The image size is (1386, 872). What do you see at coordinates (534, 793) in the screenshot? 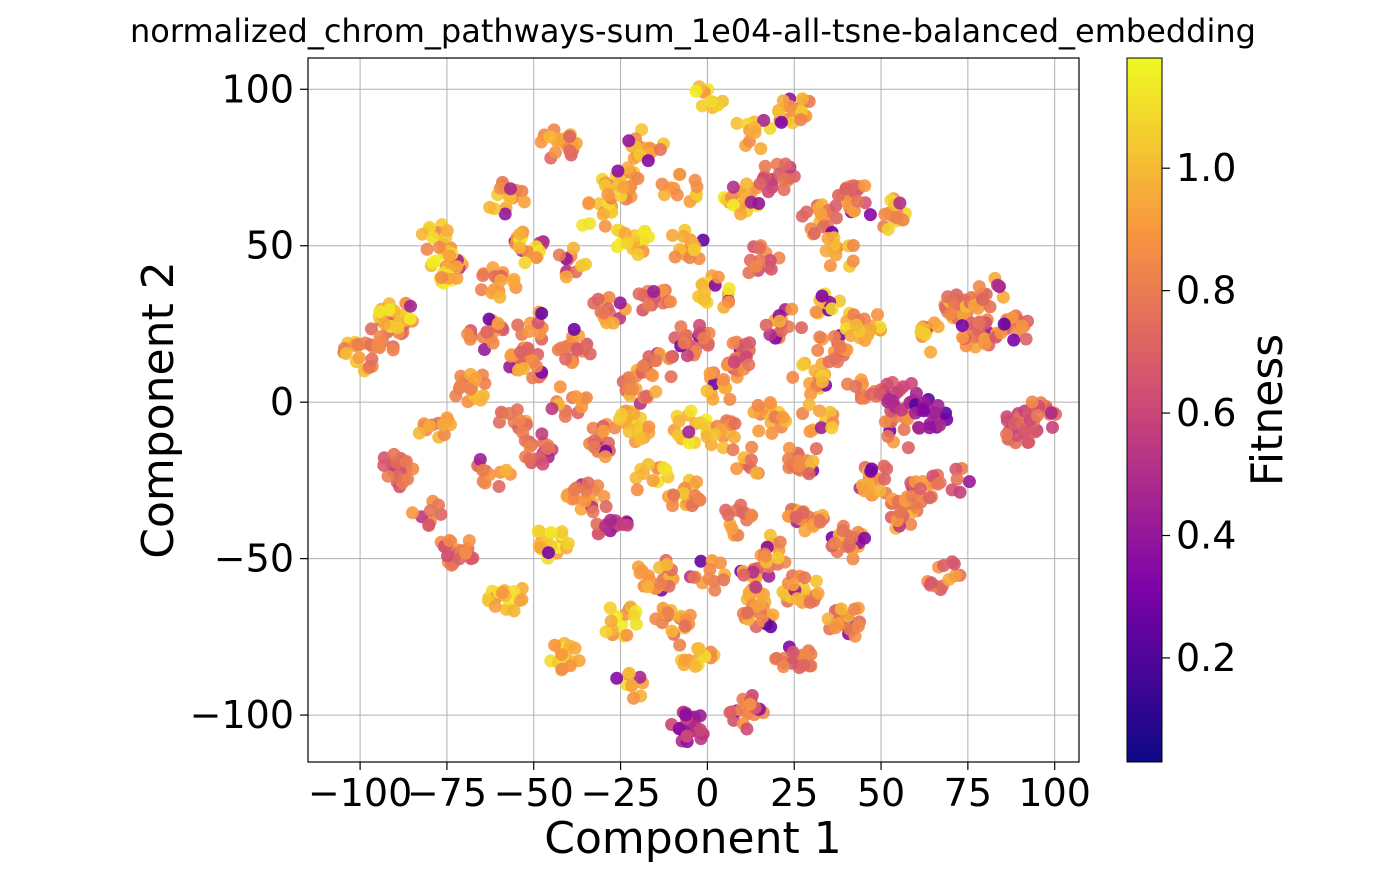
I see `x-tick-label: −50` at bounding box center [534, 793].